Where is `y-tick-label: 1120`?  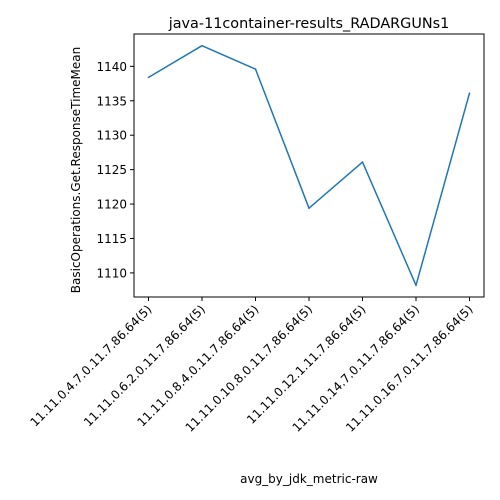
y-tick-label: 1120 is located at coordinates (111, 205).